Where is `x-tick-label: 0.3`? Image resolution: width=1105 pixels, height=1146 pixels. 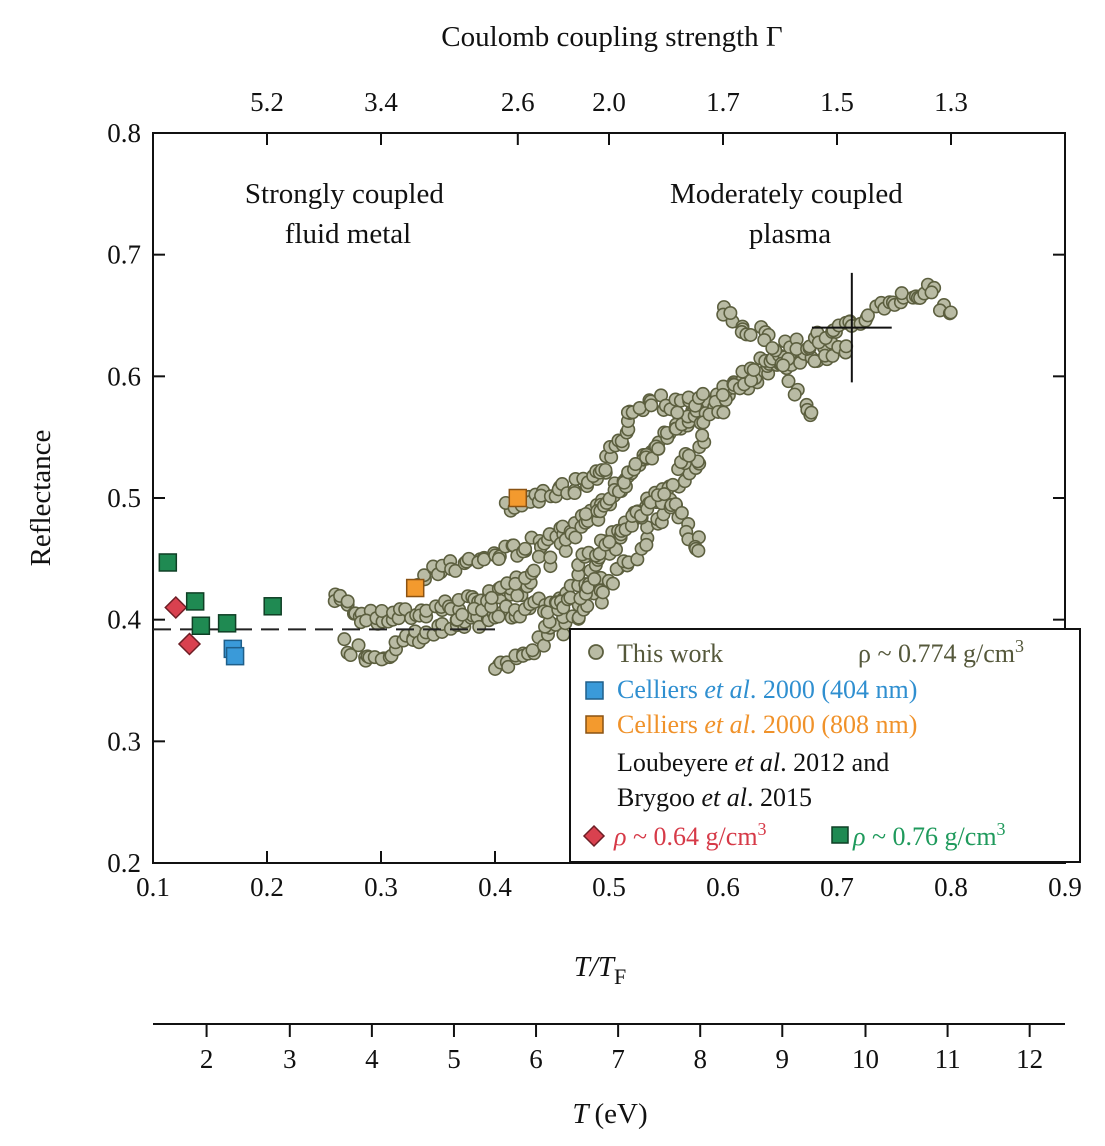
x-tick-label: 0.3 is located at coordinates (381, 887).